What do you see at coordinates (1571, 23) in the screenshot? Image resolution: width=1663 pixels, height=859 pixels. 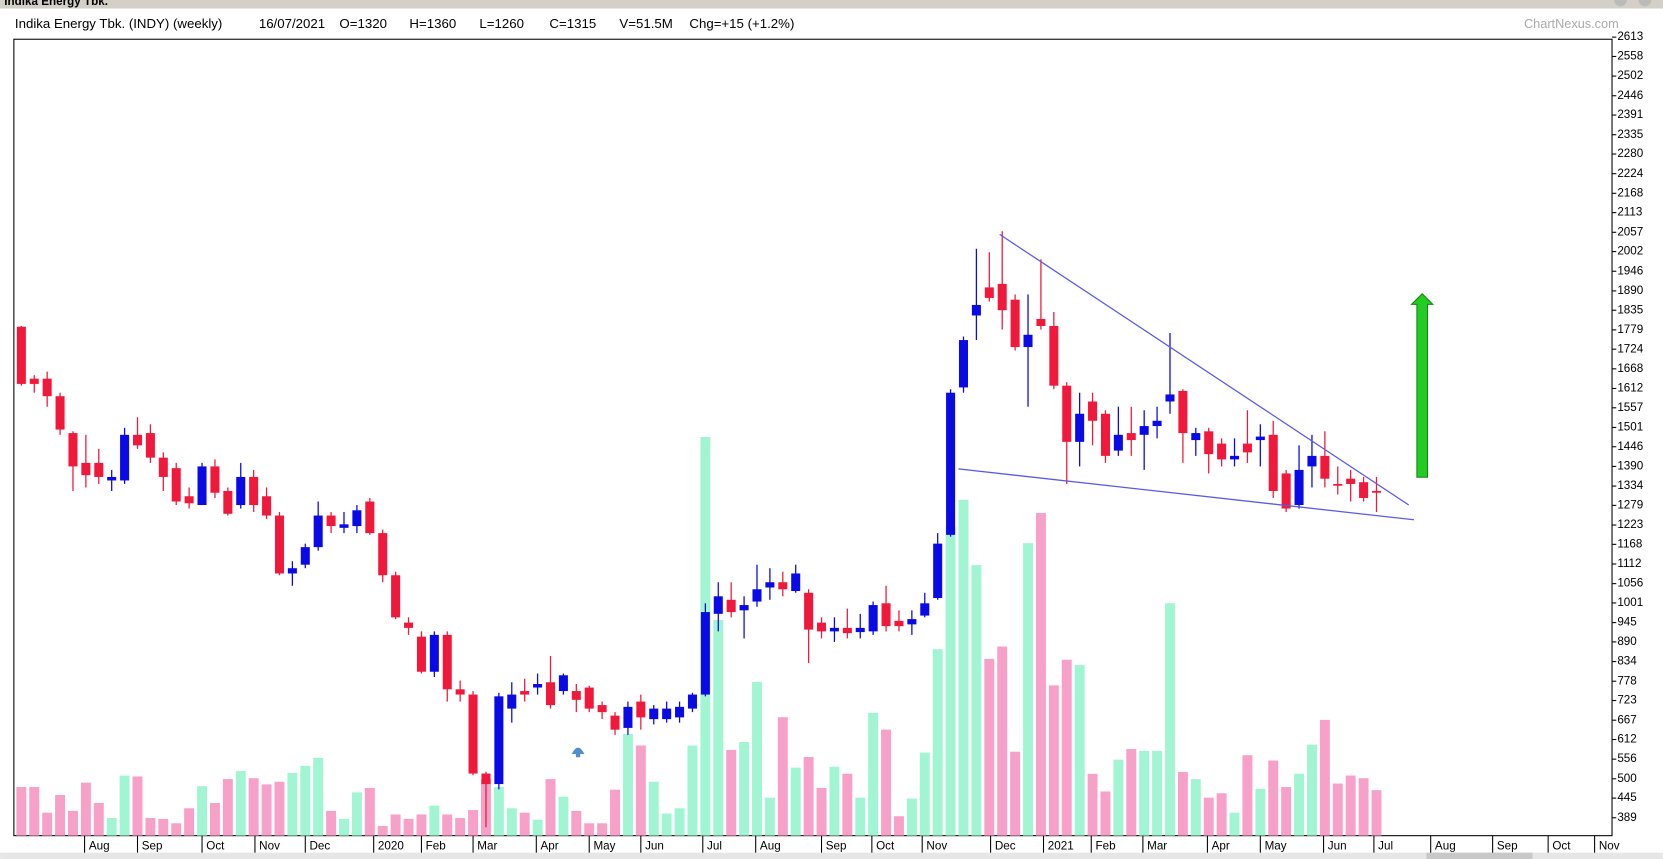 I see `watermark: ChartNexus.com` at bounding box center [1571, 23].